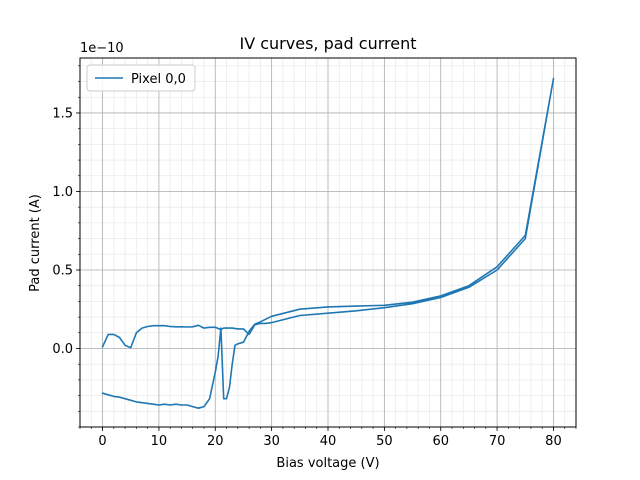  What do you see at coordinates (159, 441) in the screenshot?
I see `x-tick-label: 10` at bounding box center [159, 441].